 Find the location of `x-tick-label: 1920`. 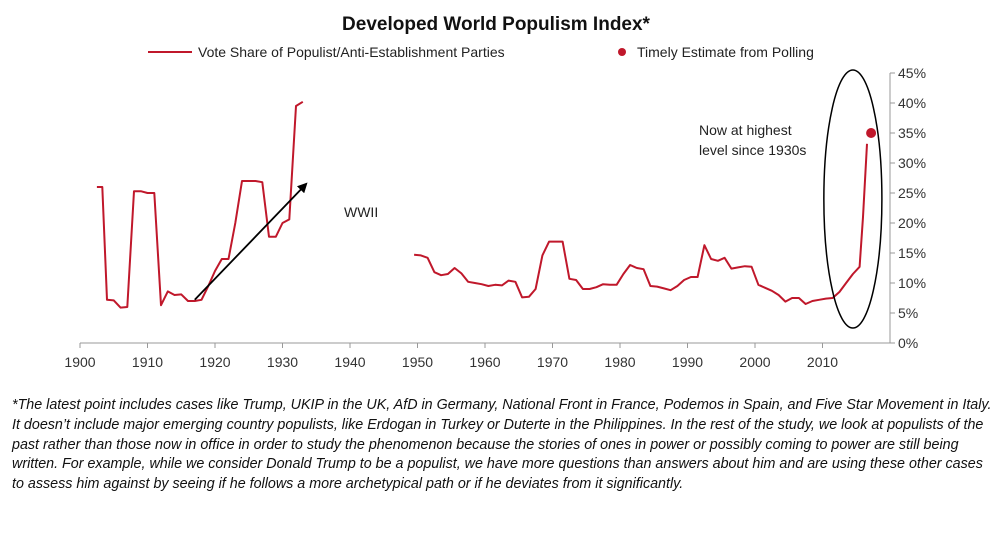

x-tick-label: 1920 is located at coordinates (214, 362).